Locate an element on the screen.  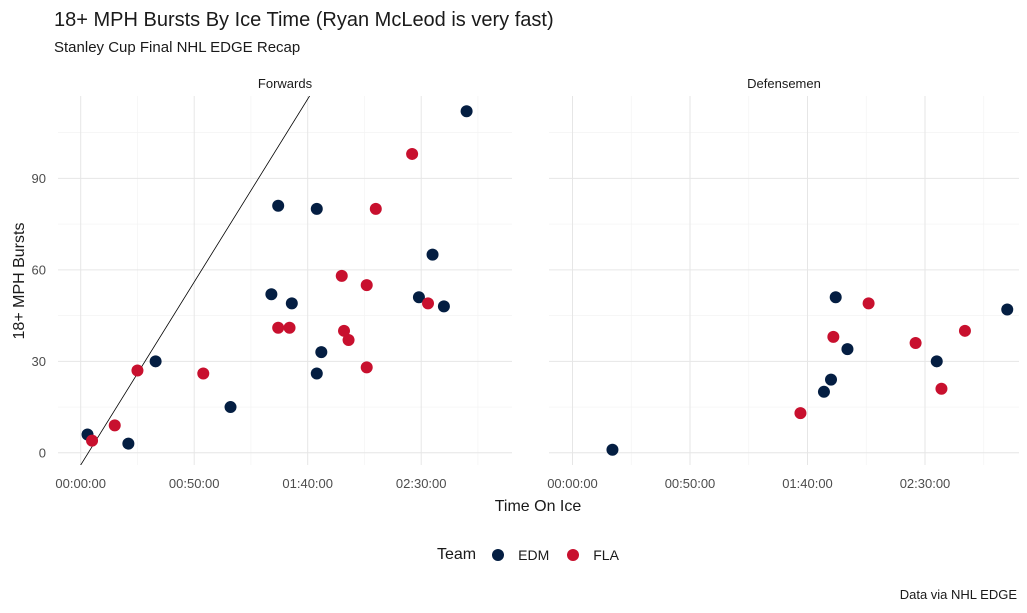
legend-key-edm is located at coordinates (498, 555).